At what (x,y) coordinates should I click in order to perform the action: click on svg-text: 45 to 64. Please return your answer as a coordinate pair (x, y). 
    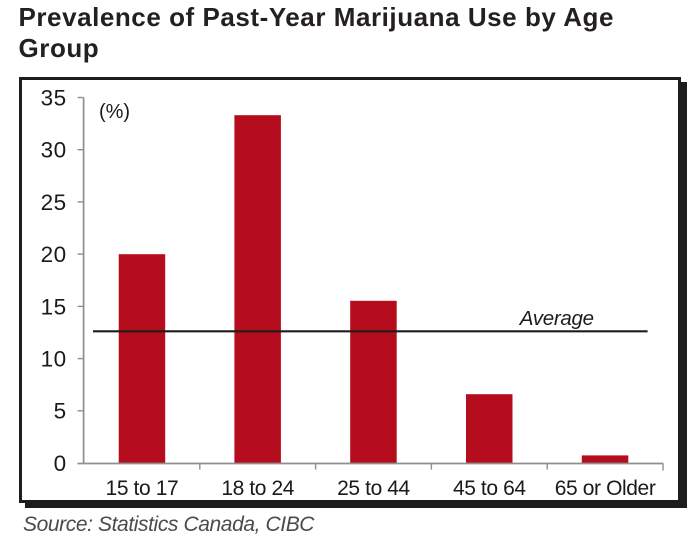
    Looking at the image, I should click on (489, 488).